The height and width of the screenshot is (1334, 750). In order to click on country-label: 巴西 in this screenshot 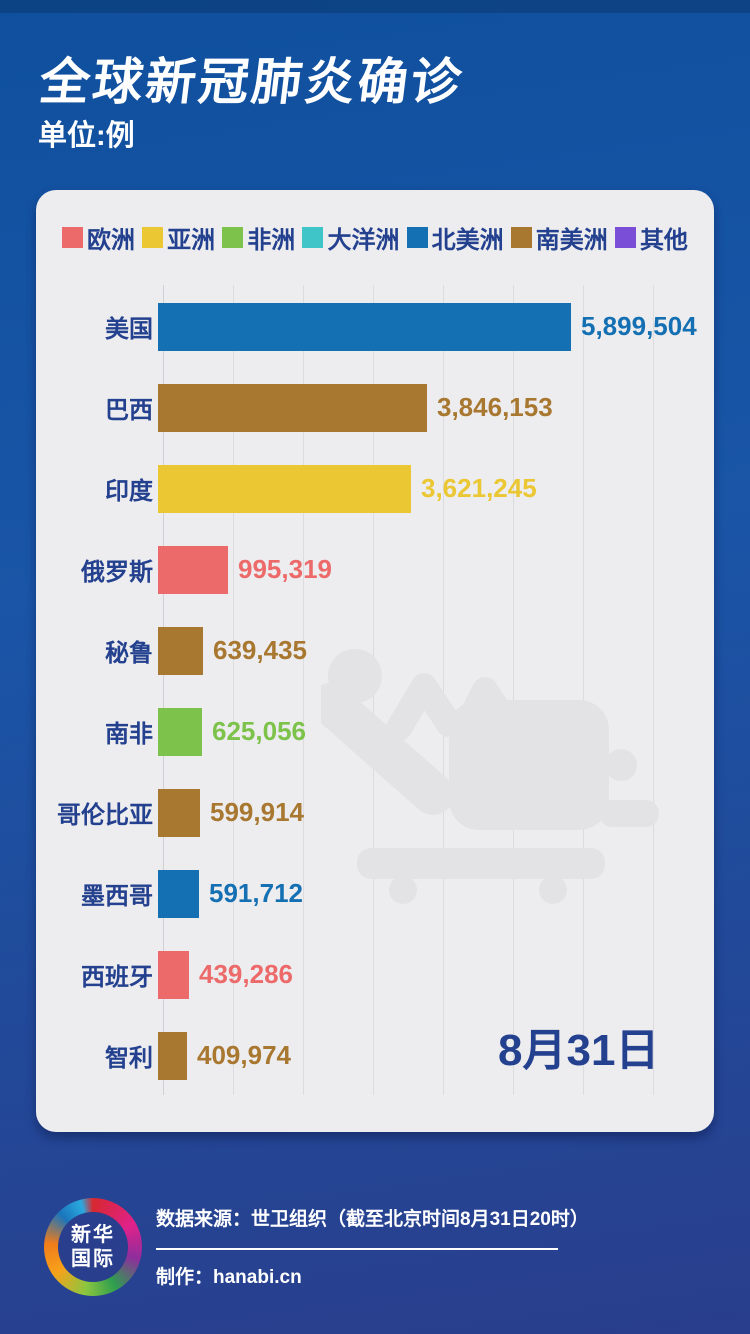, I will do `click(129, 410)`.